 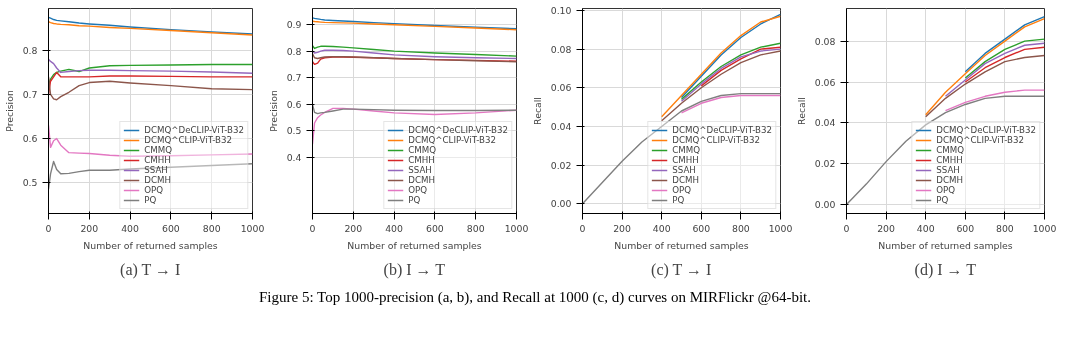 What do you see at coordinates (150, 269) in the screenshot?
I see `text: (a) T → I` at bounding box center [150, 269].